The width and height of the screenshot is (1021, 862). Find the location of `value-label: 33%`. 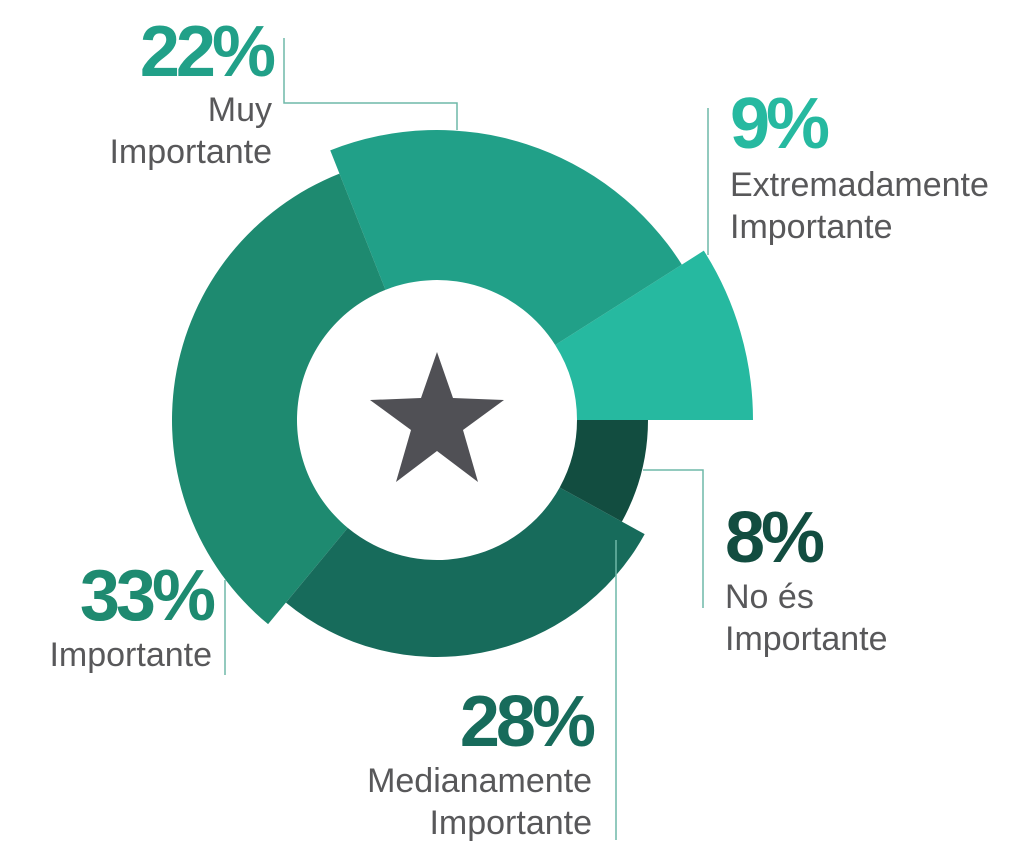

value-label: 33% is located at coordinates (147, 596).